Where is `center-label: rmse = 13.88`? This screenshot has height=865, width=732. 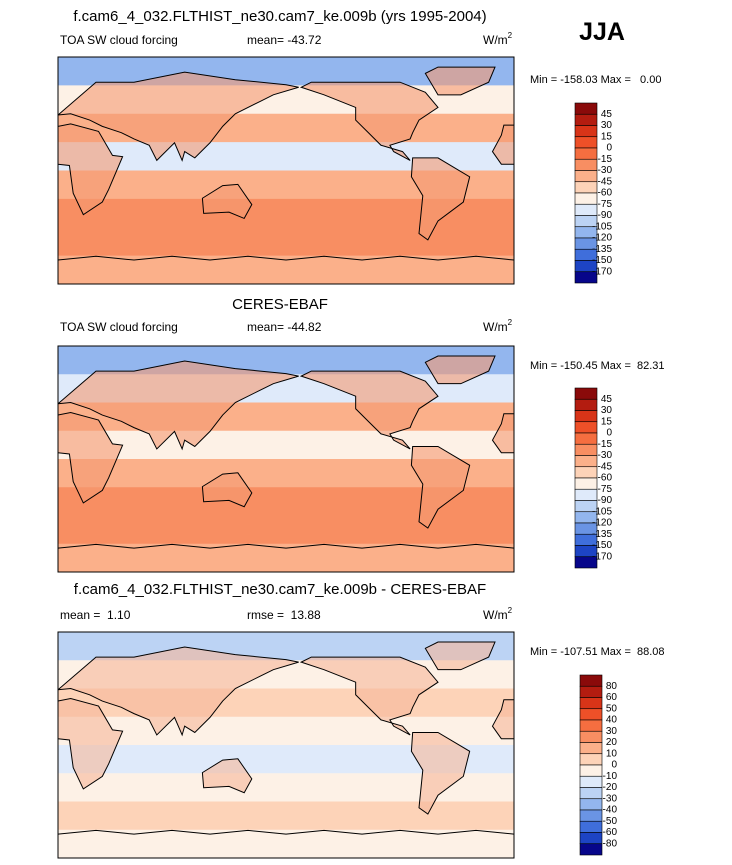 center-label: rmse = 13.88 is located at coordinates (284, 615).